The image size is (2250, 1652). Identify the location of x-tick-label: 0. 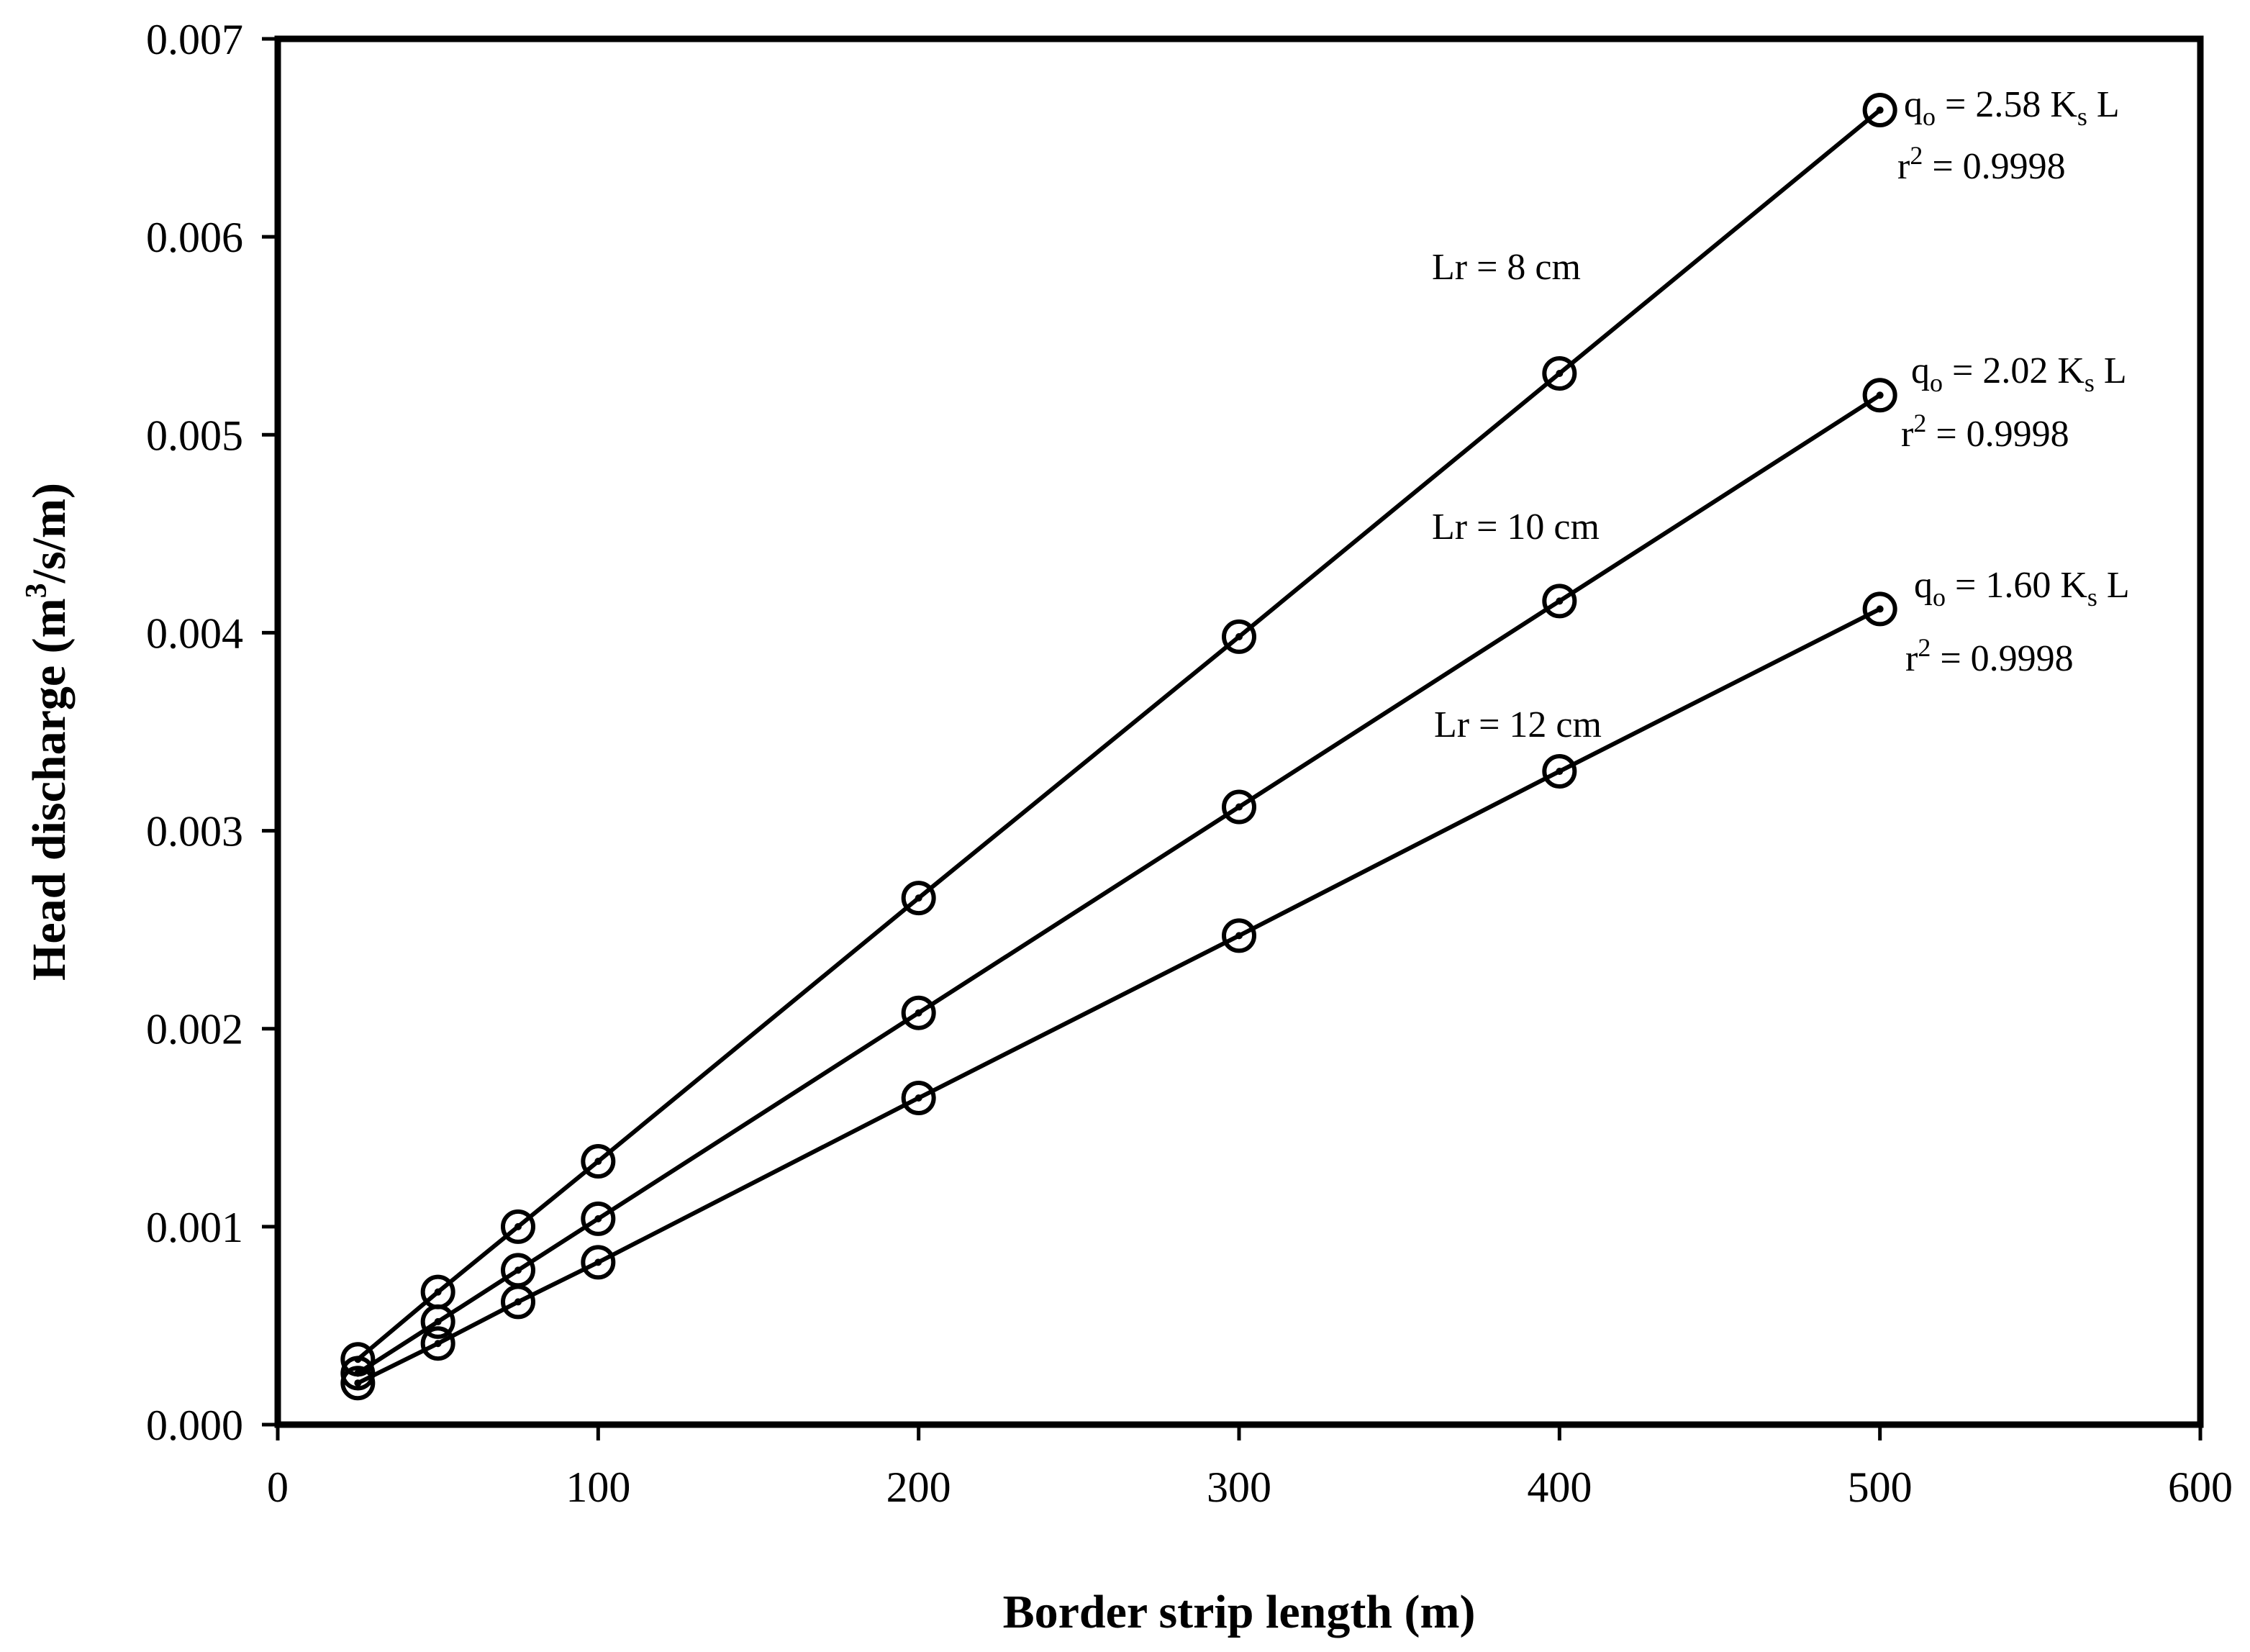
(278, 1487).